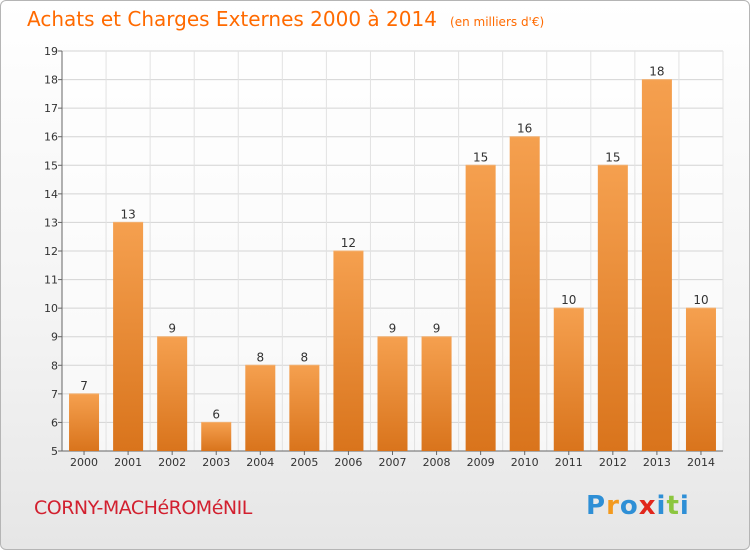 The height and width of the screenshot is (550, 750). What do you see at coordinates (54, 394) in the screenshot?
I see `y-tick-label: 7` at bounding box center [54, 394].